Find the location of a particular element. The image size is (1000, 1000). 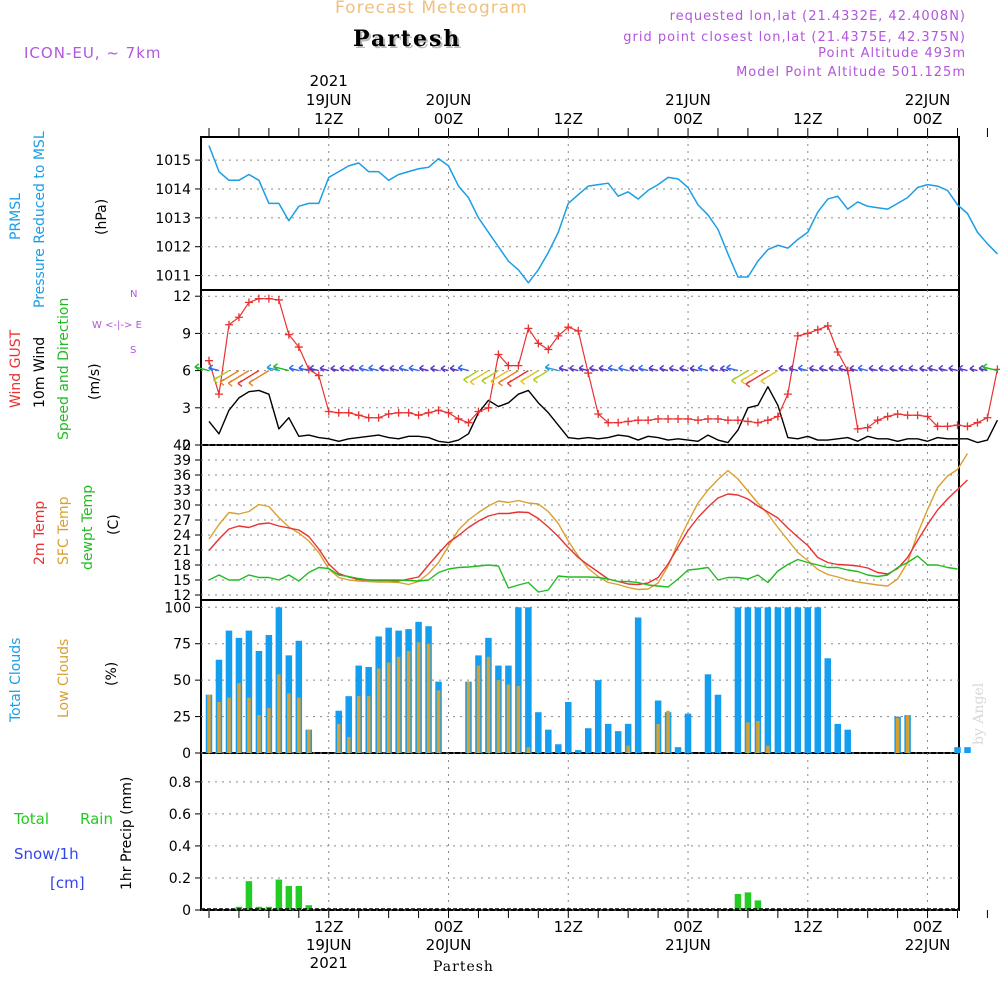

top-time-label: 21JUN is located at coordinates (688, 100).